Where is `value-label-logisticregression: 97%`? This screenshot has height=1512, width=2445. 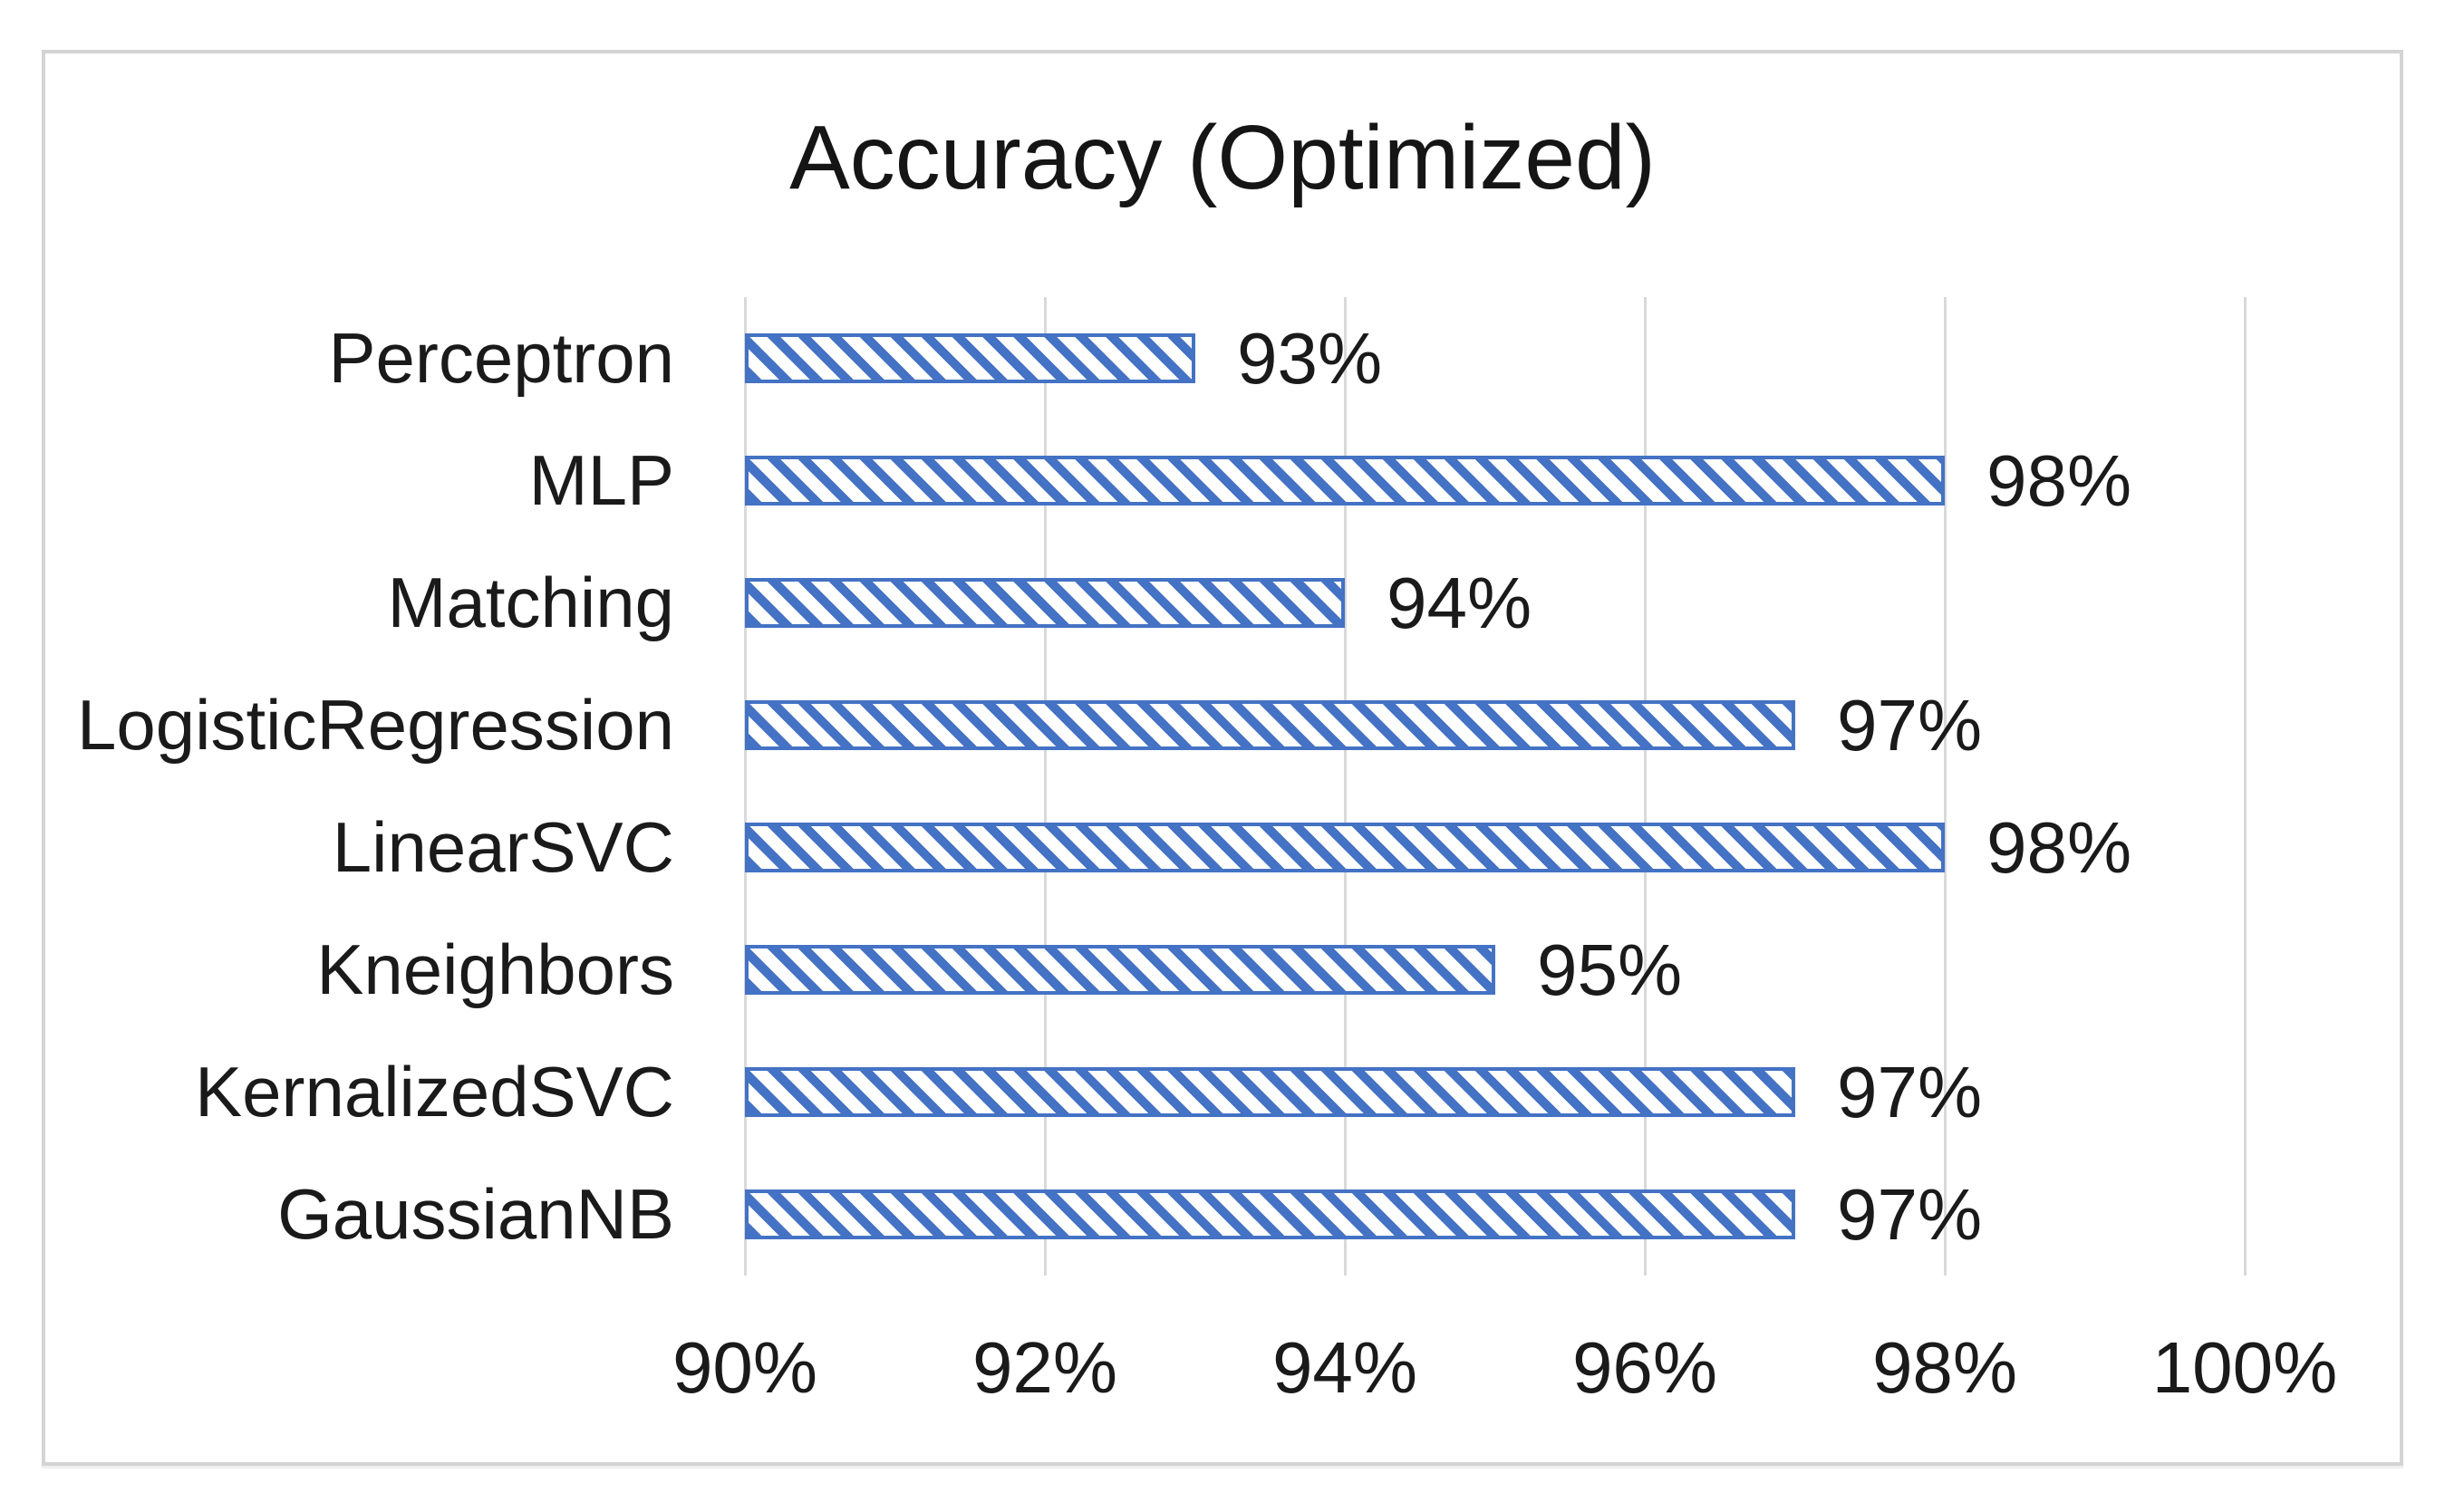
value-label-logisticregression: 97% is located at coordinates (1910, 725).